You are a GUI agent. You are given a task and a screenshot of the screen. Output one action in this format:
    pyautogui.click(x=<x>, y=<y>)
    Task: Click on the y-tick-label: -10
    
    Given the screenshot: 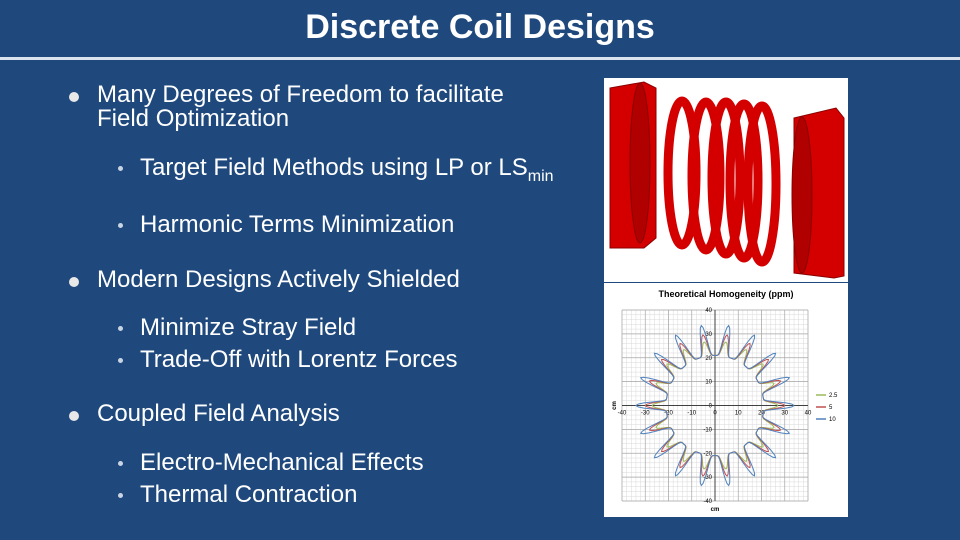 What is the action you would take?
    pyautogui.click(x=707, y=430)
    